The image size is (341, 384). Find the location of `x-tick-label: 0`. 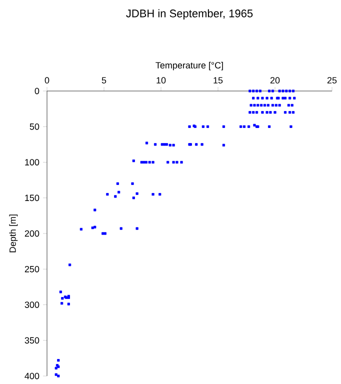

x-tick-label: 0 is located at coordinates (47, 80).